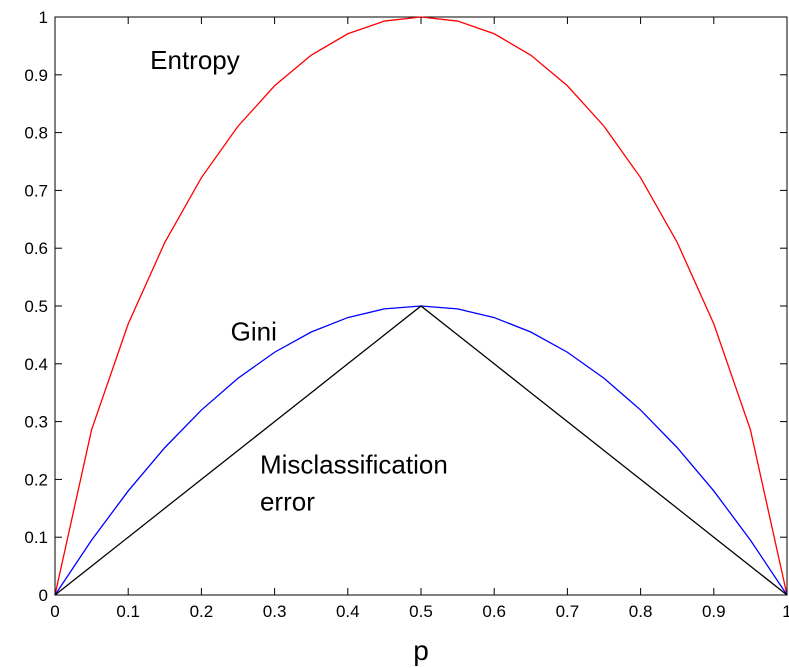 The height and width of the screenshot is (668, 789). I want to click on x-tick-label: 0.7, so click(568, 611).